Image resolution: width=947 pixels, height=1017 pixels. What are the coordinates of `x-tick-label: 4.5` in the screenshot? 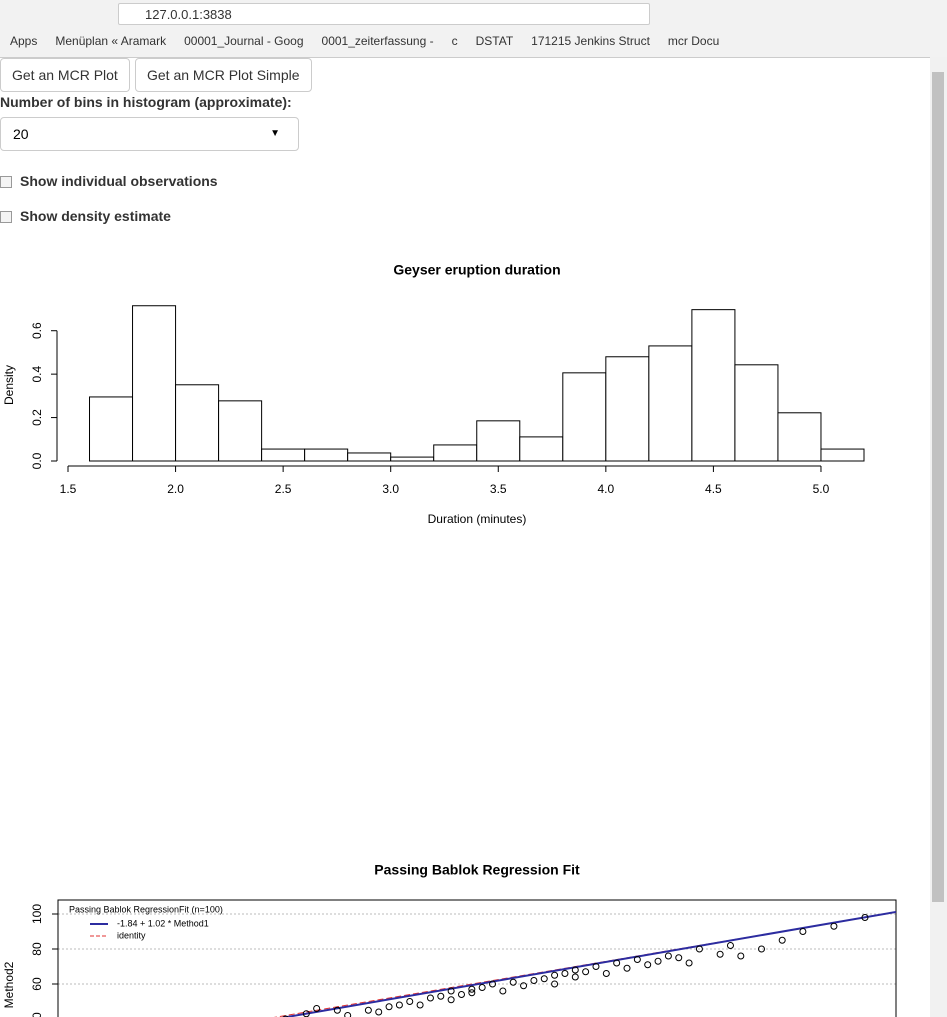 It's located at (713, 489).